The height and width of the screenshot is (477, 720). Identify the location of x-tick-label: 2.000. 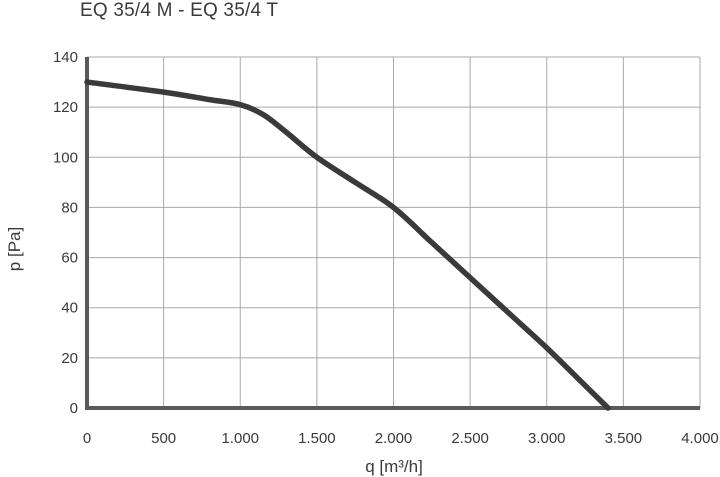
(394, 438).